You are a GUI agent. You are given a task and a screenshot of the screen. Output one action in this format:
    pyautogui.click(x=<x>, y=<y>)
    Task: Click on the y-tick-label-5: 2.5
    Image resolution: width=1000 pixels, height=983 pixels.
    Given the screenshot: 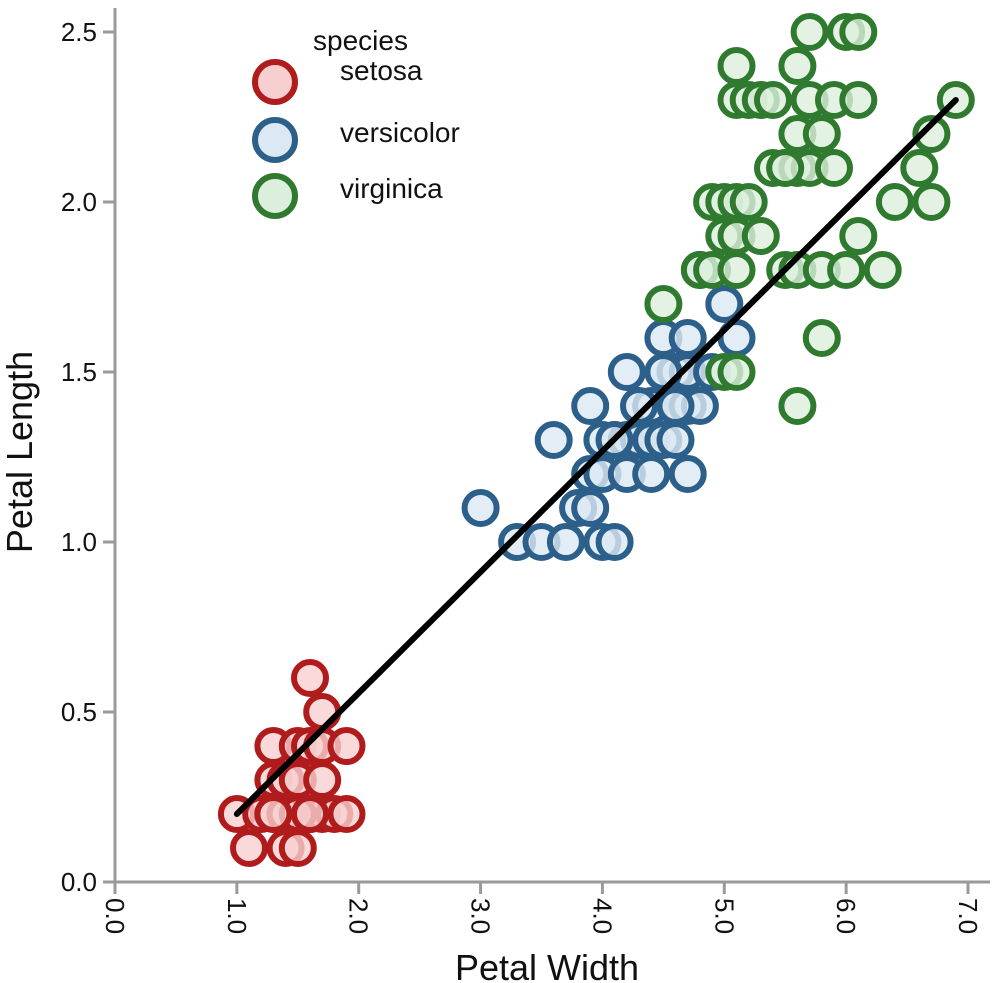 What is the action you would take?
    pyautogui.click(x=79, y=32)
    